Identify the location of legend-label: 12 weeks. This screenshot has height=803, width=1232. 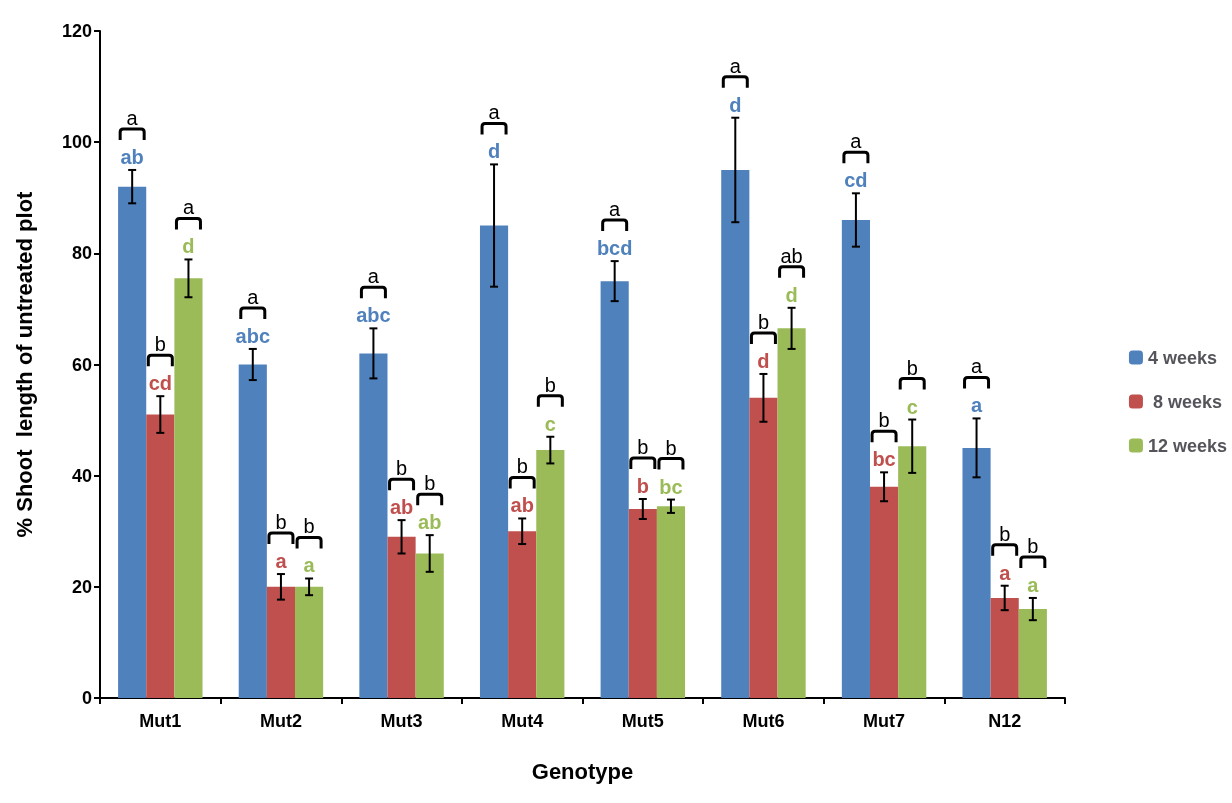
(1187, 445).